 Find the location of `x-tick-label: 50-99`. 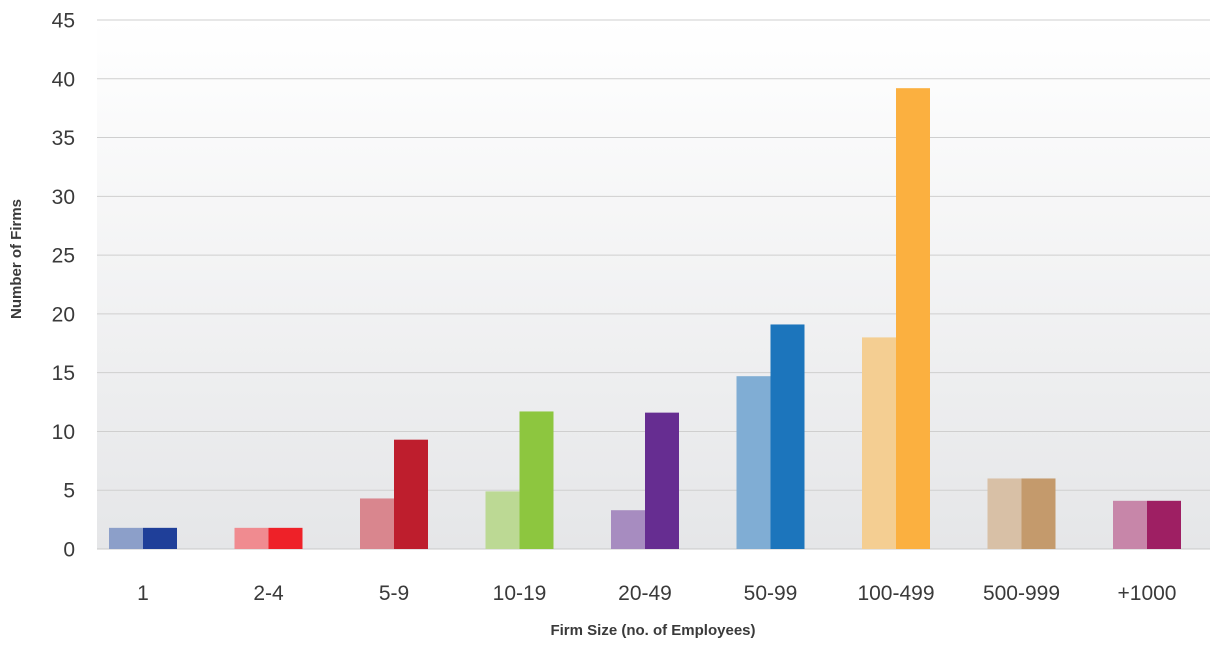

x-tick-label: 50-99 is located at coordinates (771, 593).